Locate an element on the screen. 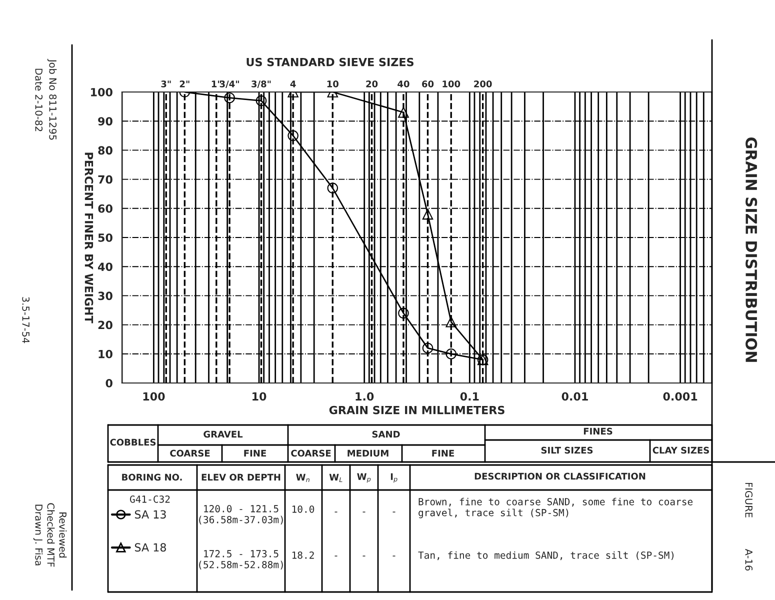 This screenshot has height=600, width=775. text: 3/4" is located at coordinates (229, 84).